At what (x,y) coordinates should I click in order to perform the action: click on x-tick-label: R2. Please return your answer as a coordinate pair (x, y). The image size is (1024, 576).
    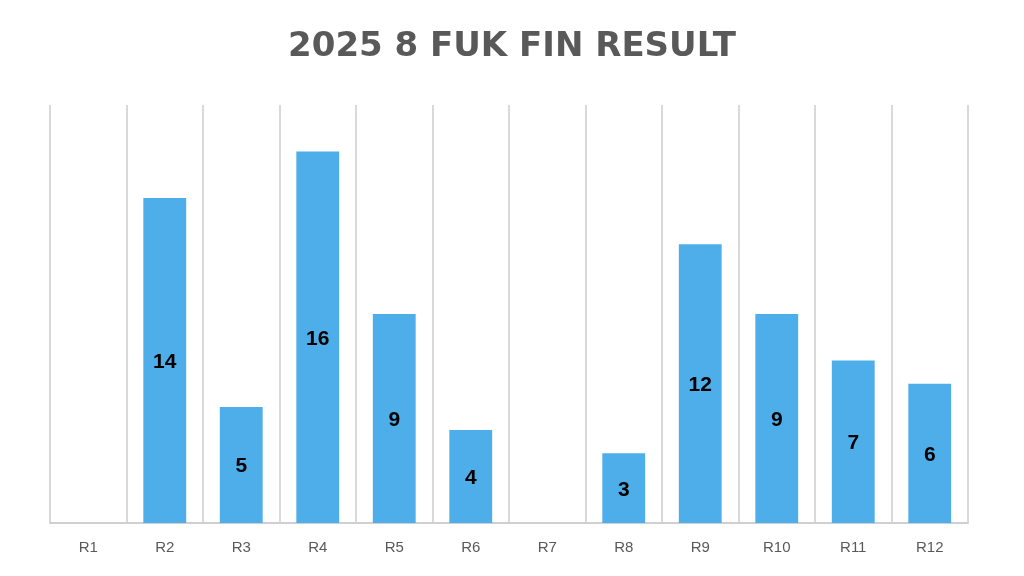
    Looking at the image, I should click on (165, 546).